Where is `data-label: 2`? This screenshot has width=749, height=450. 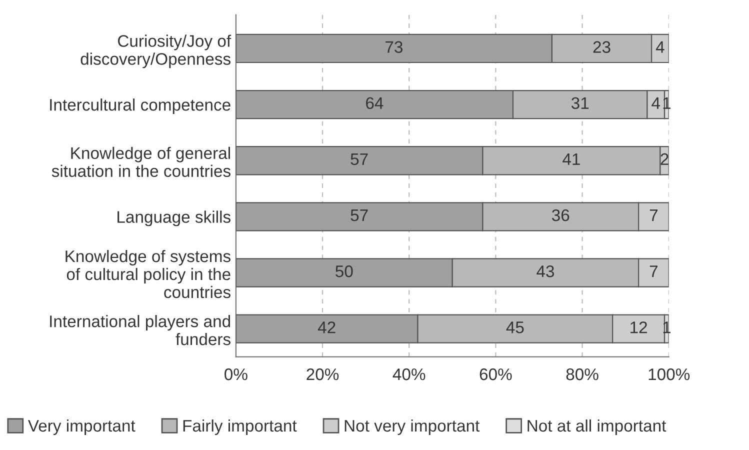 data-label: 2 is located at coordinates (664, 159).